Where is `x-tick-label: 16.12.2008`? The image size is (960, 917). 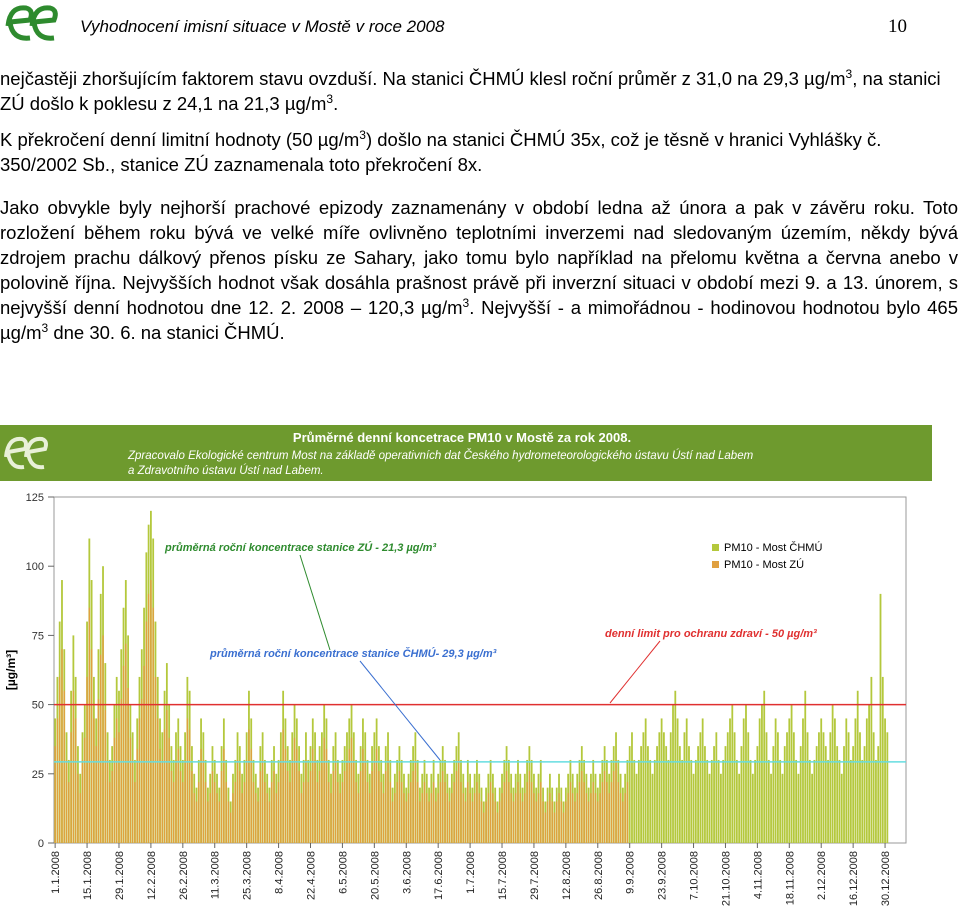 x-tick-label: 16.12.2008 is located at coordinates (854, 878).